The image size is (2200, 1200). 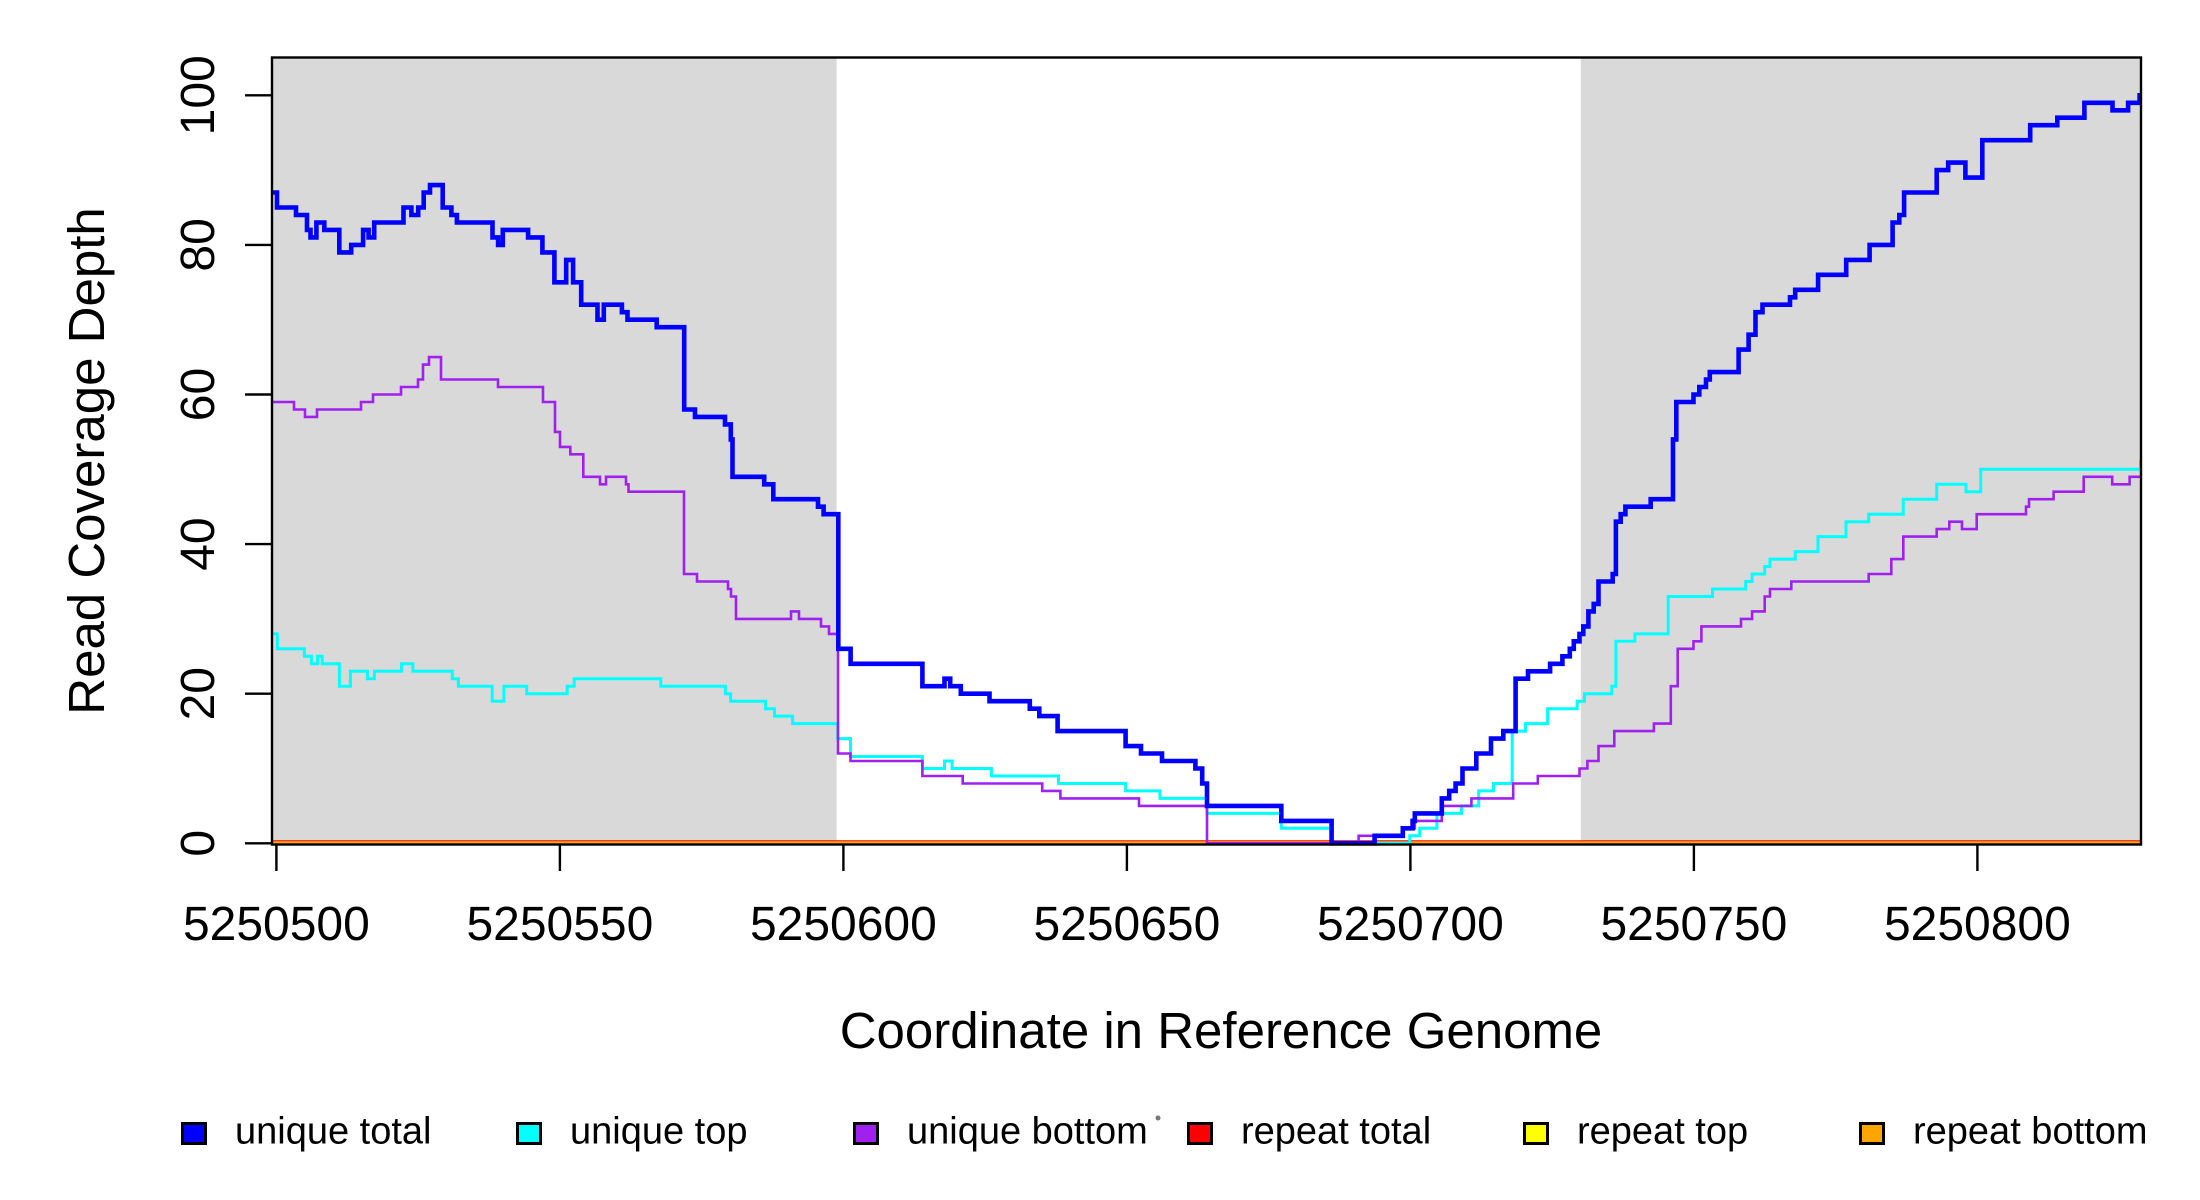 I want to click on svg-text: 0, so click(x=198, y=843).